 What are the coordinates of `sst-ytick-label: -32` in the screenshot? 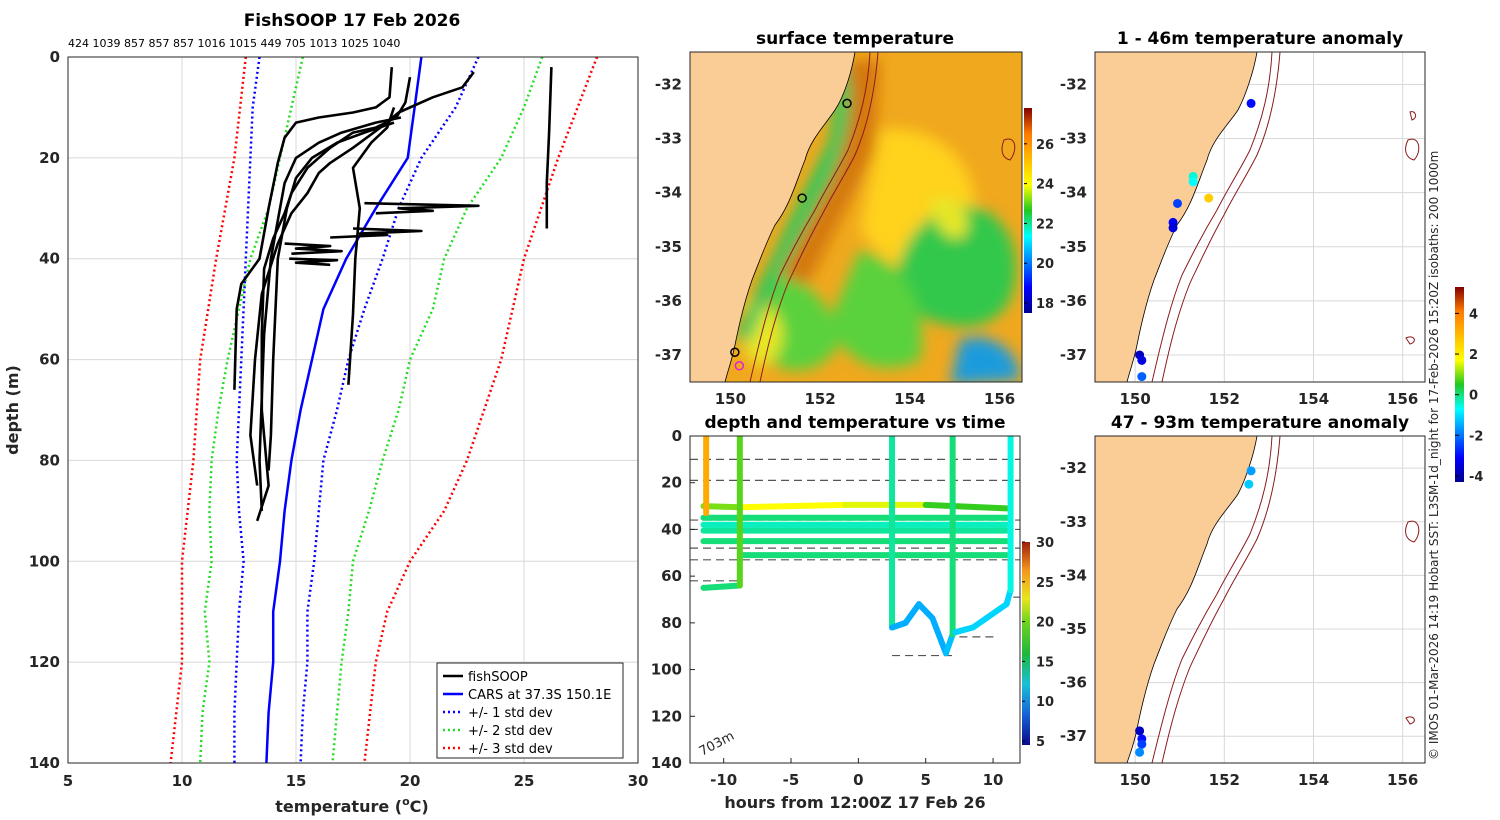 It's located at (668, 84).